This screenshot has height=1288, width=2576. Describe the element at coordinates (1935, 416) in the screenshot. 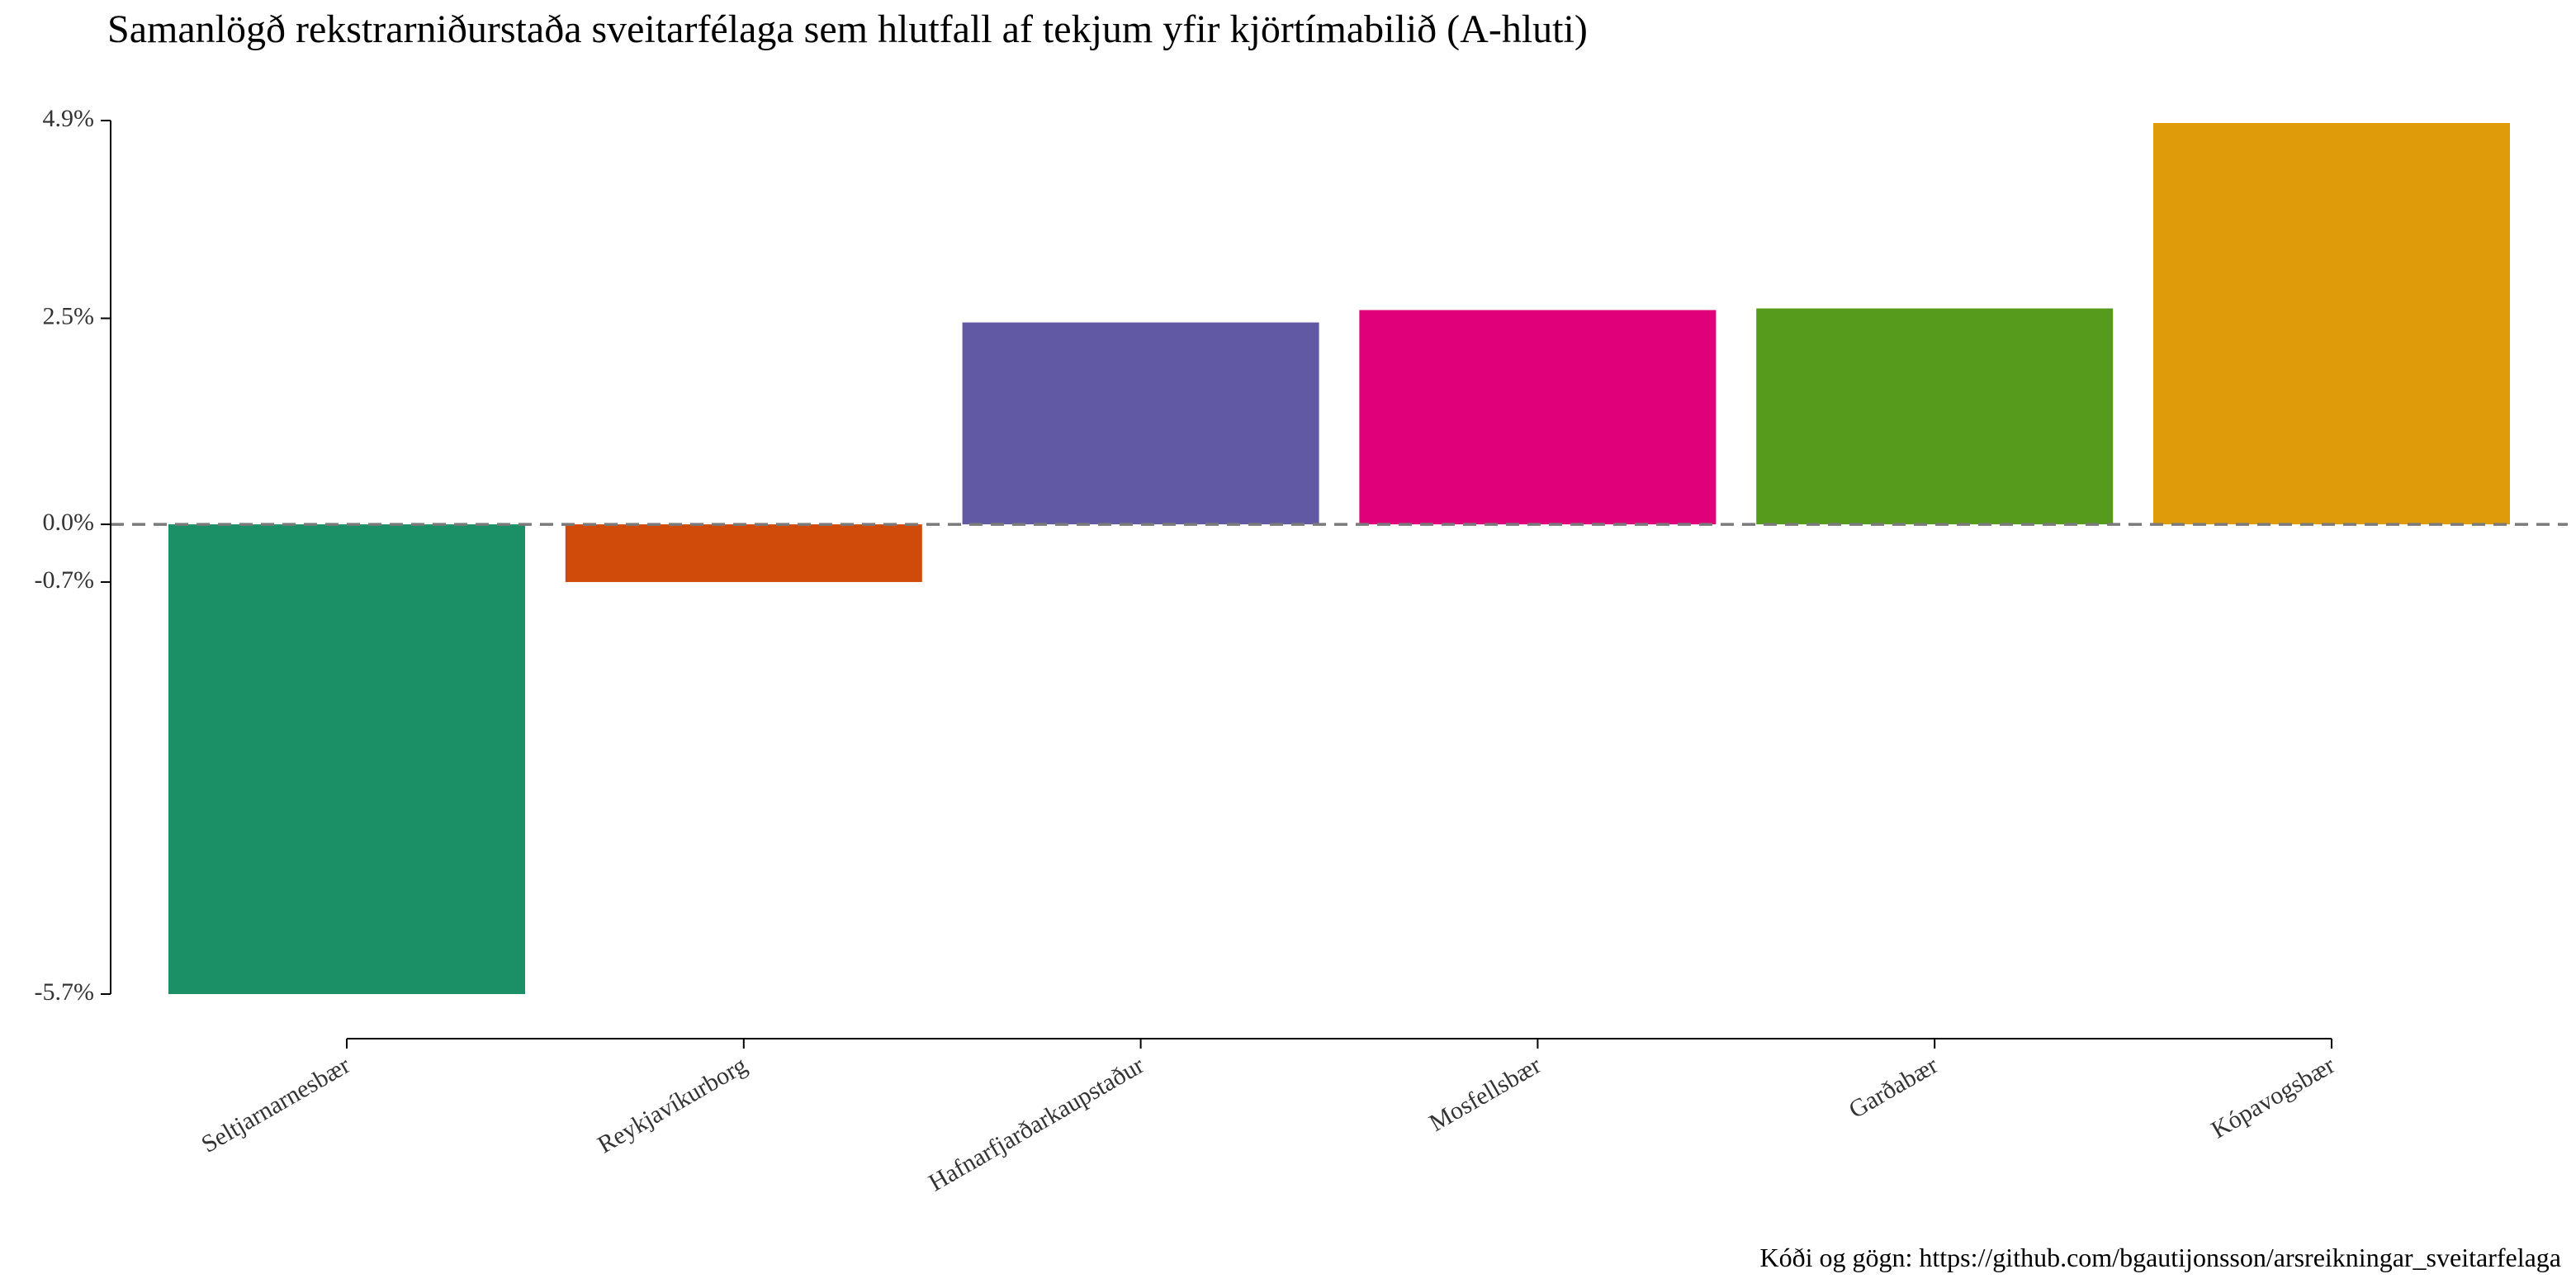

I see `bar-Garðabær` at that location.